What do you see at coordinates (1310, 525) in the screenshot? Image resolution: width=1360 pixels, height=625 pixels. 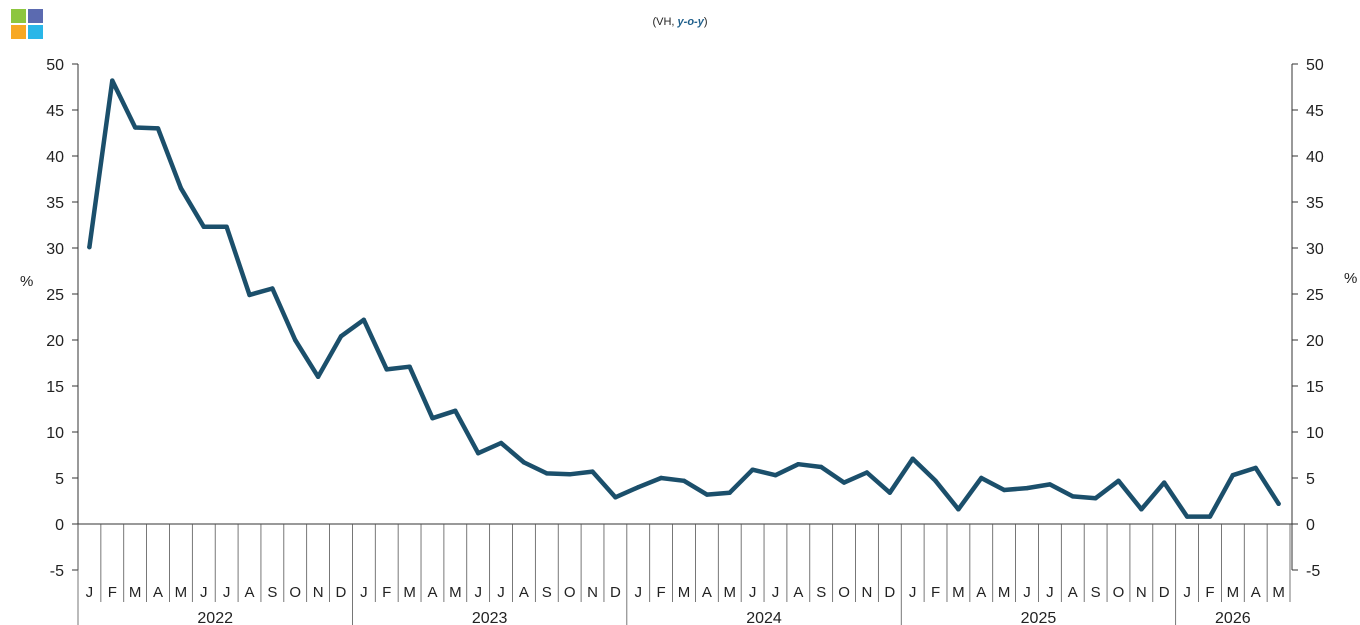 I see `y-tick-label-right: 0` at bounding box center [1310, 525].